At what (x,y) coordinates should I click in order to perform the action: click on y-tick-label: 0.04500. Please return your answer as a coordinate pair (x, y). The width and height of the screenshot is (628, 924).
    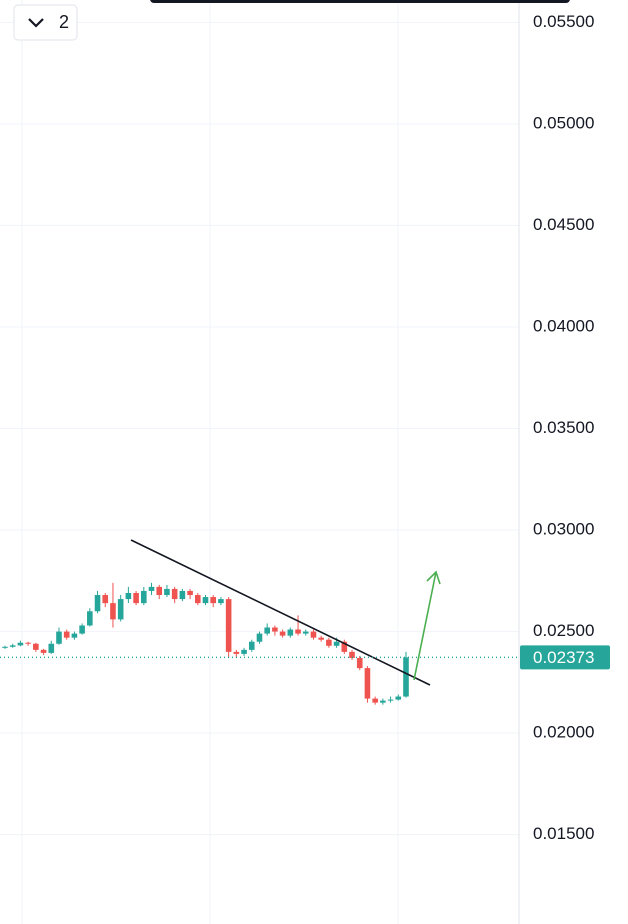
    Looking at the image, I should click on (563, 224).